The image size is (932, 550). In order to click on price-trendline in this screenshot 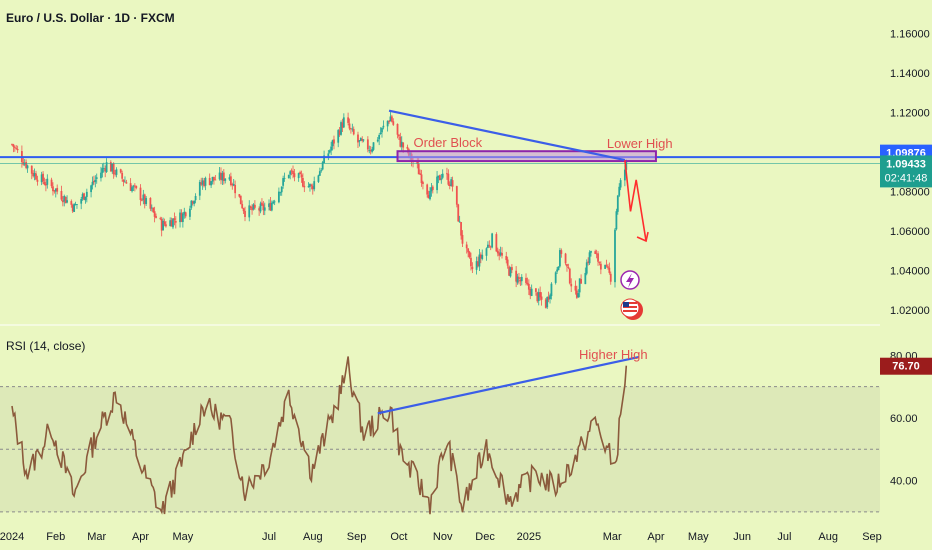, I will do `click(507, 135)`.